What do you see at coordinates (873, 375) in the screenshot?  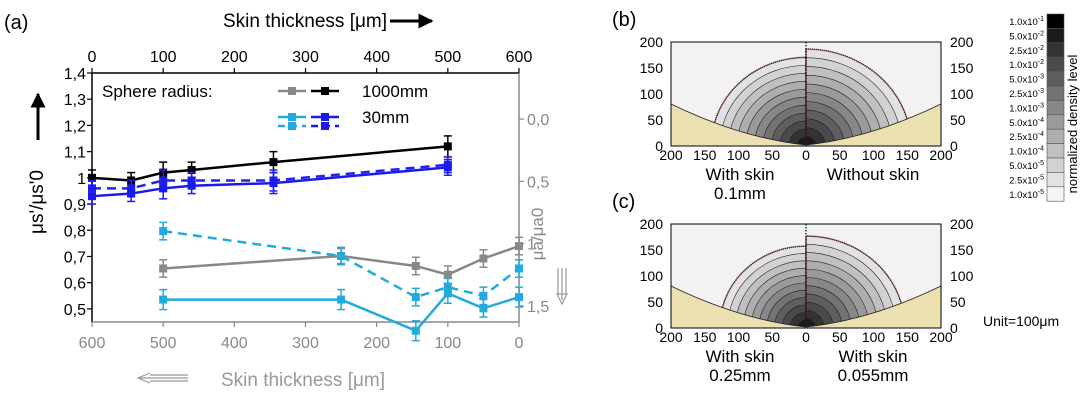 I see `caption-right: 0.055mm` at bounding box center [873, 375].